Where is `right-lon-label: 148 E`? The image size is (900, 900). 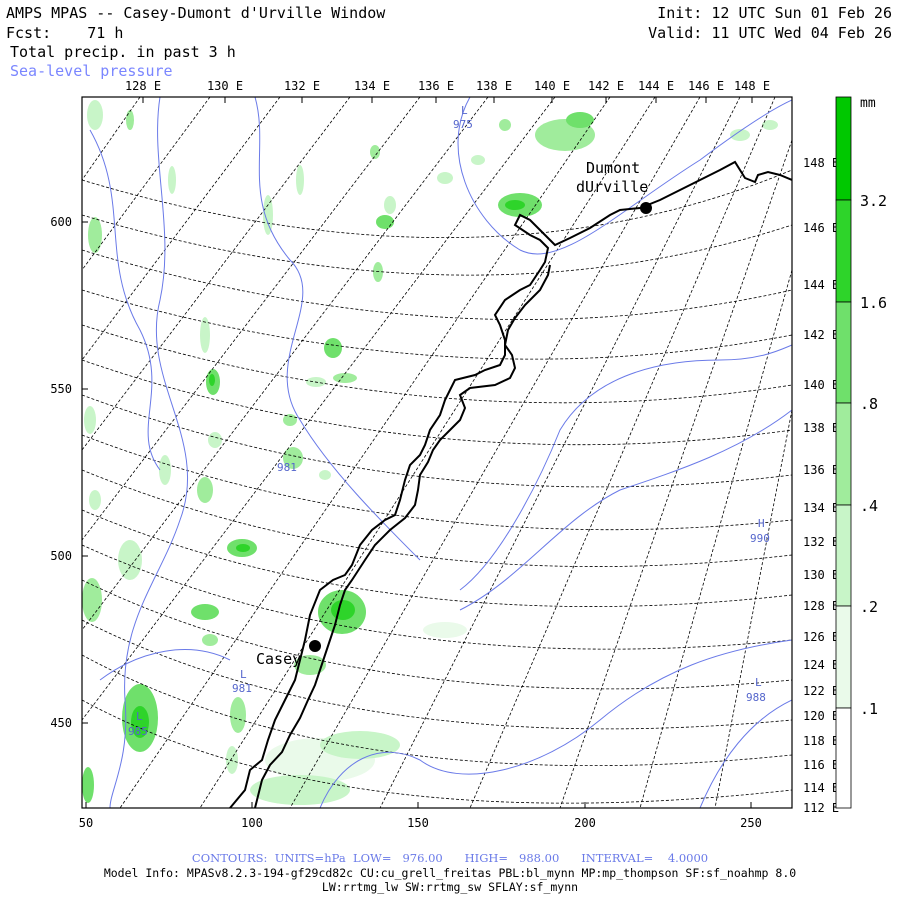 right-lon-label: 148 E is located at coordinates (821, 163).